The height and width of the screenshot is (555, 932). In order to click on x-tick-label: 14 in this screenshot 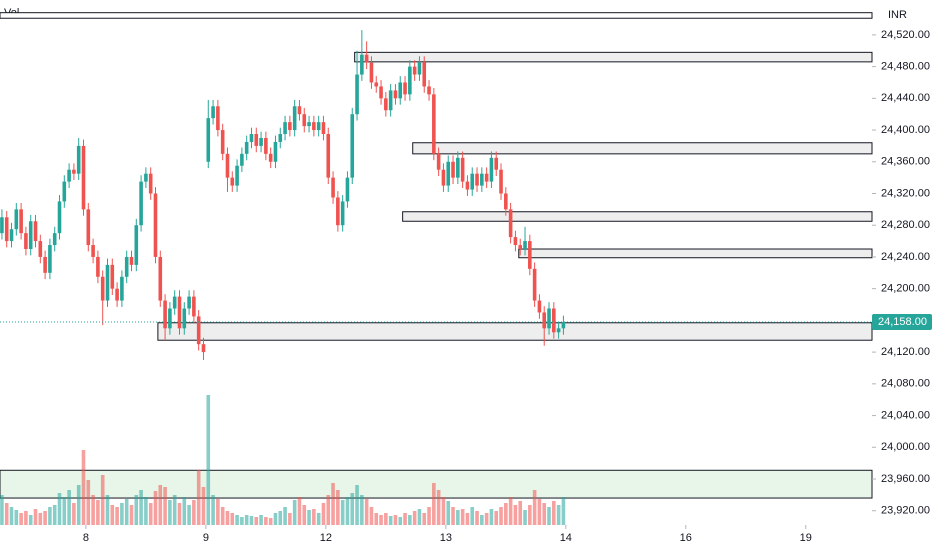, I will do `click(566, 538)`.